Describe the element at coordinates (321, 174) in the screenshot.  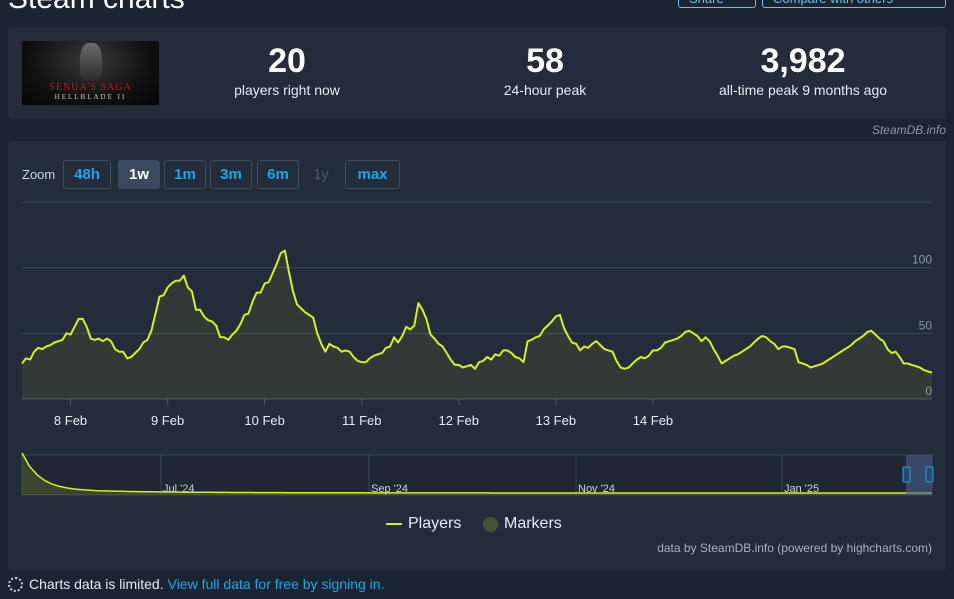
I see `zoom-button-1y: 1y` at that location.